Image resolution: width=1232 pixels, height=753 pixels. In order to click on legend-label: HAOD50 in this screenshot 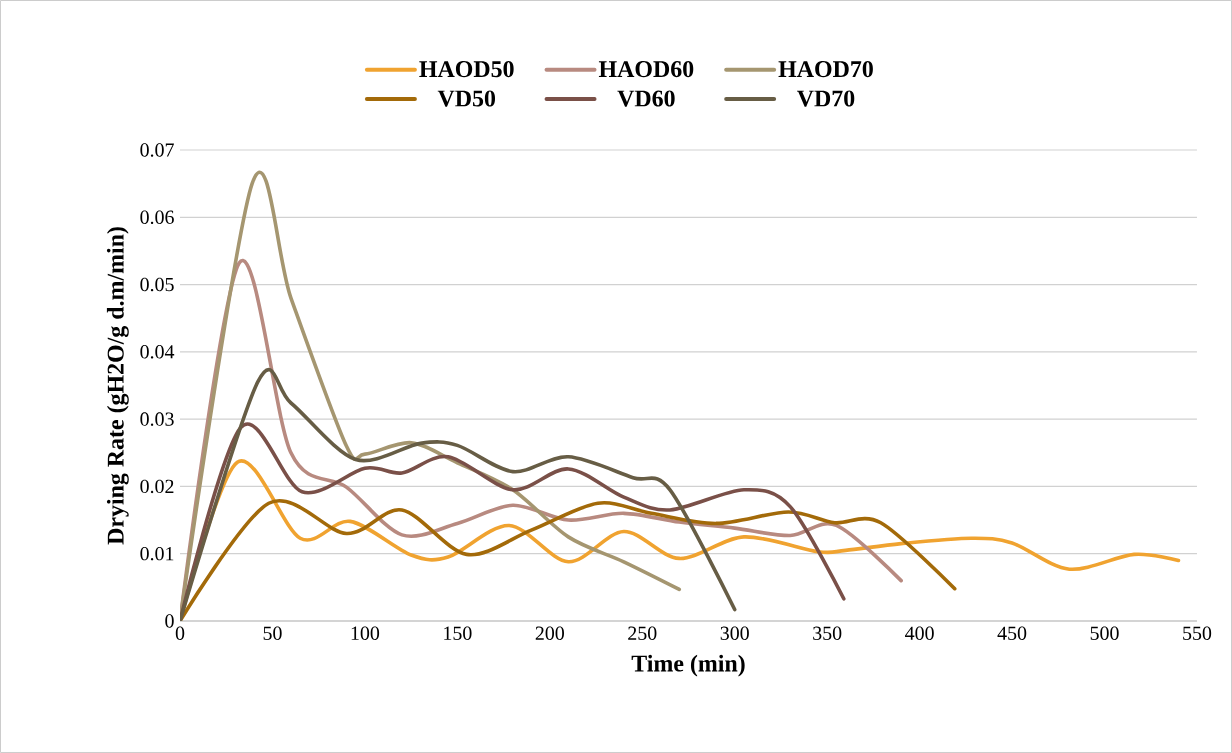, I will do `click(466, 69)`.